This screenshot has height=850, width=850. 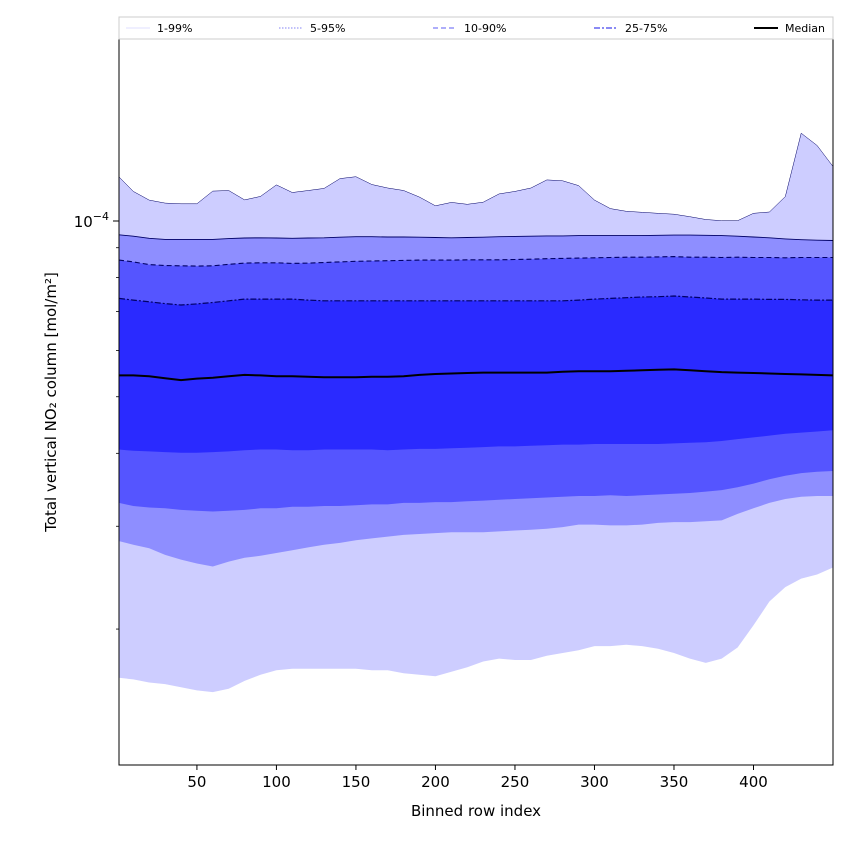 What do you see at coordinates (174, 28) in the screenshot?
I see `legend-label: 1-99%` at bounding box center [174, 28].